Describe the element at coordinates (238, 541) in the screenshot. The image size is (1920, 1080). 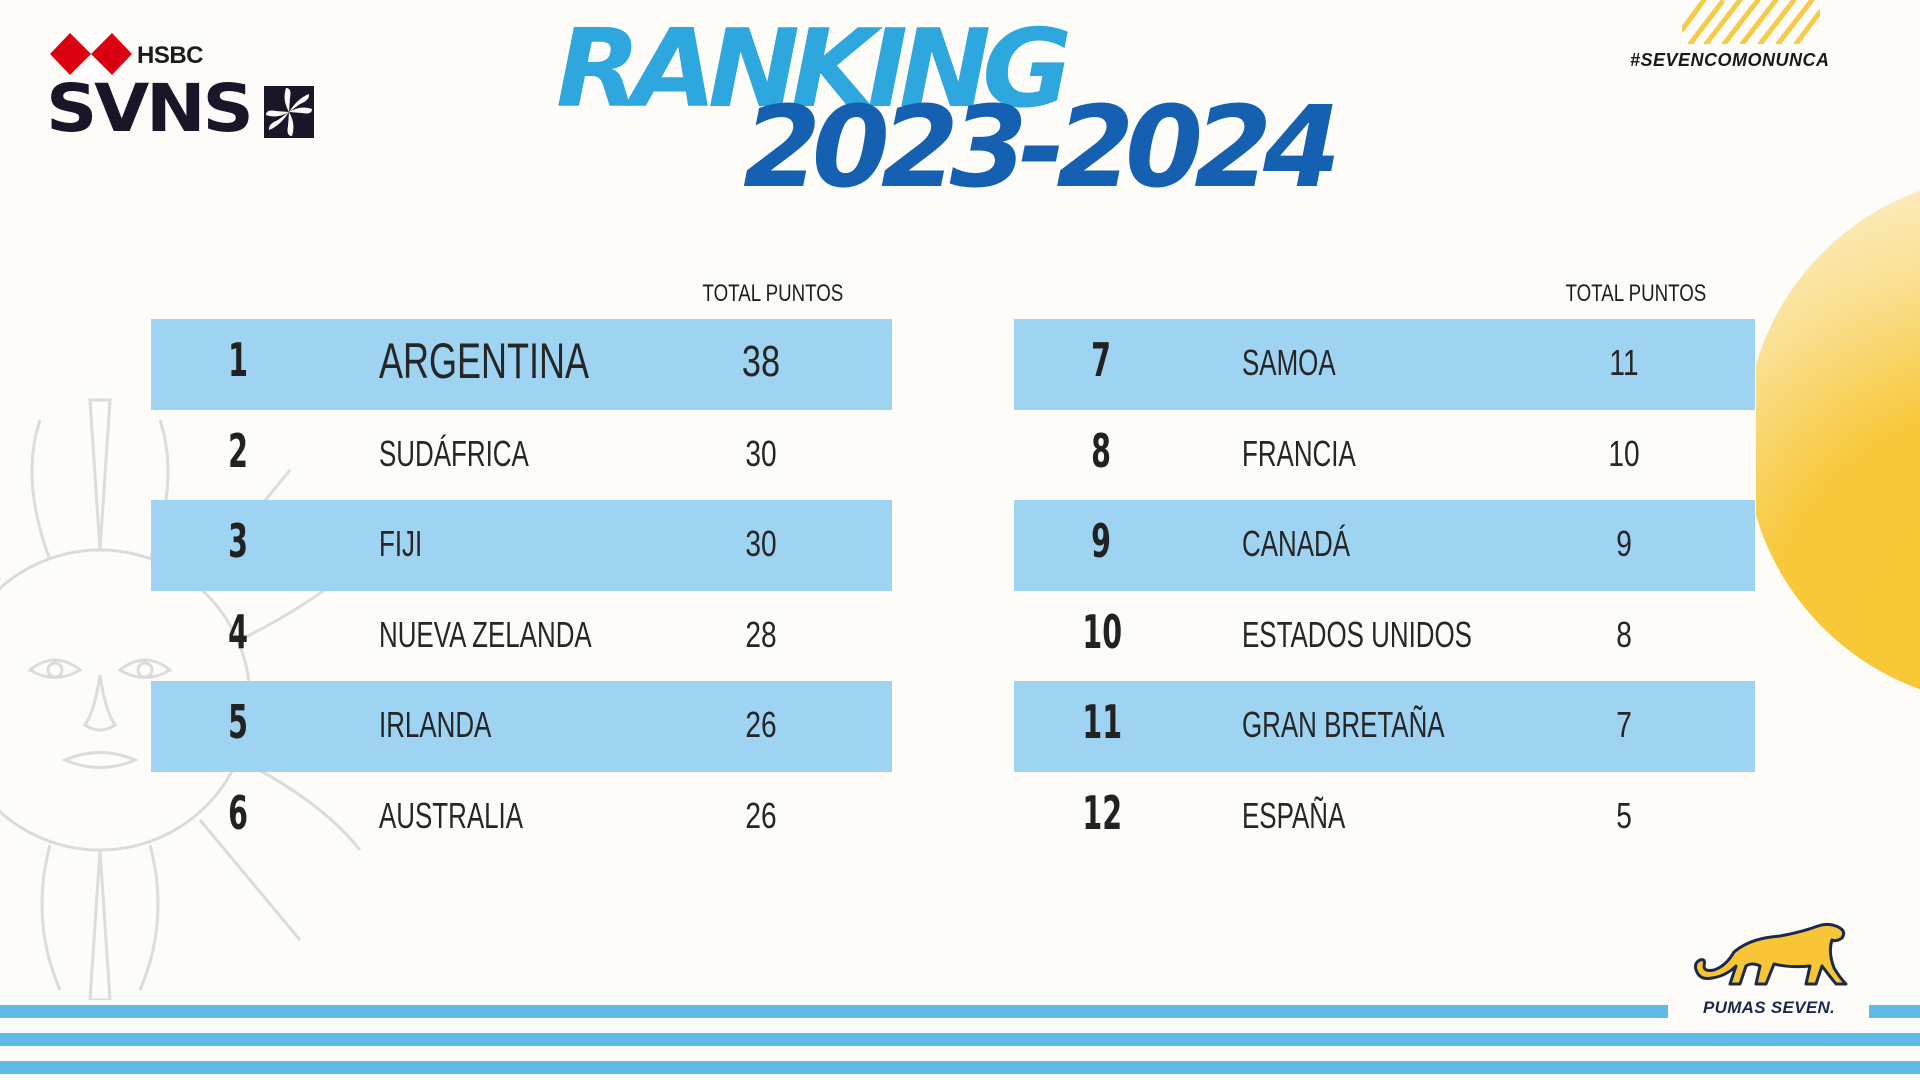
I see `rank-number: 3` at that location.